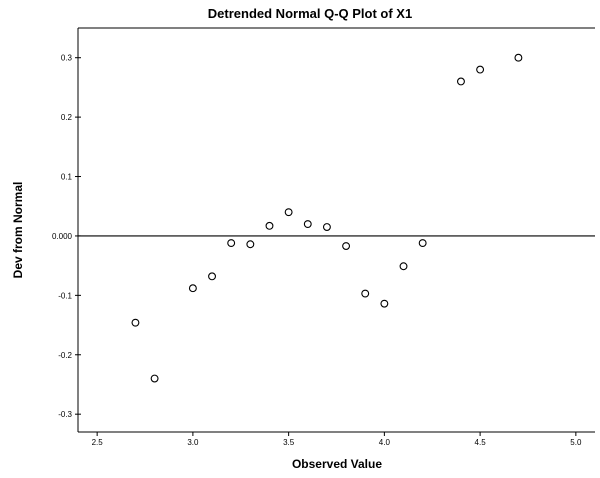 The image size is (600, 478). I want to click on y-tick-label: -0.2, so click(65, 355).